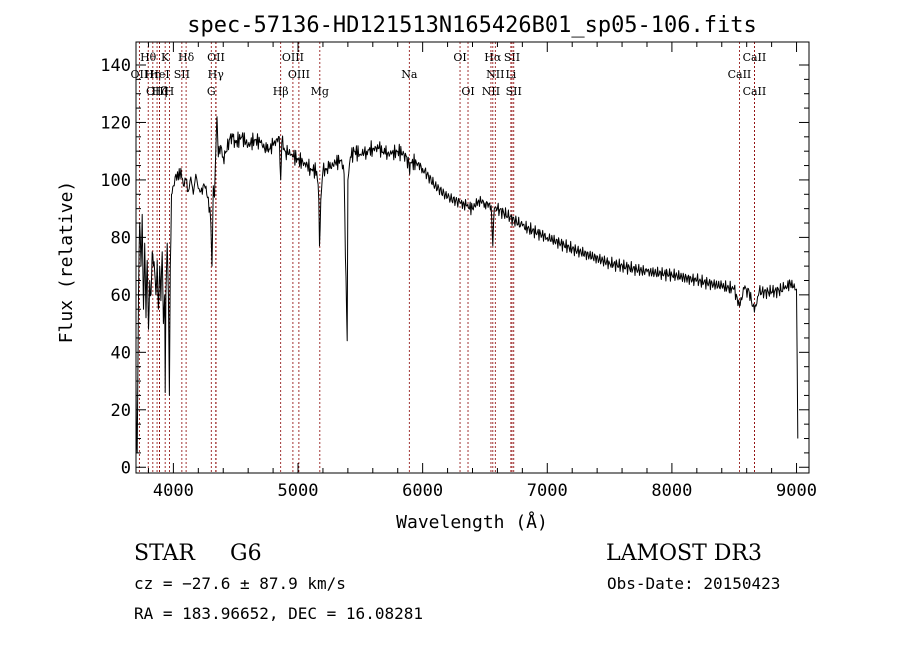  Describe the element at coordinates (121, 296) in the screenshot. I see `y-tick-label-3: 60` at that location.